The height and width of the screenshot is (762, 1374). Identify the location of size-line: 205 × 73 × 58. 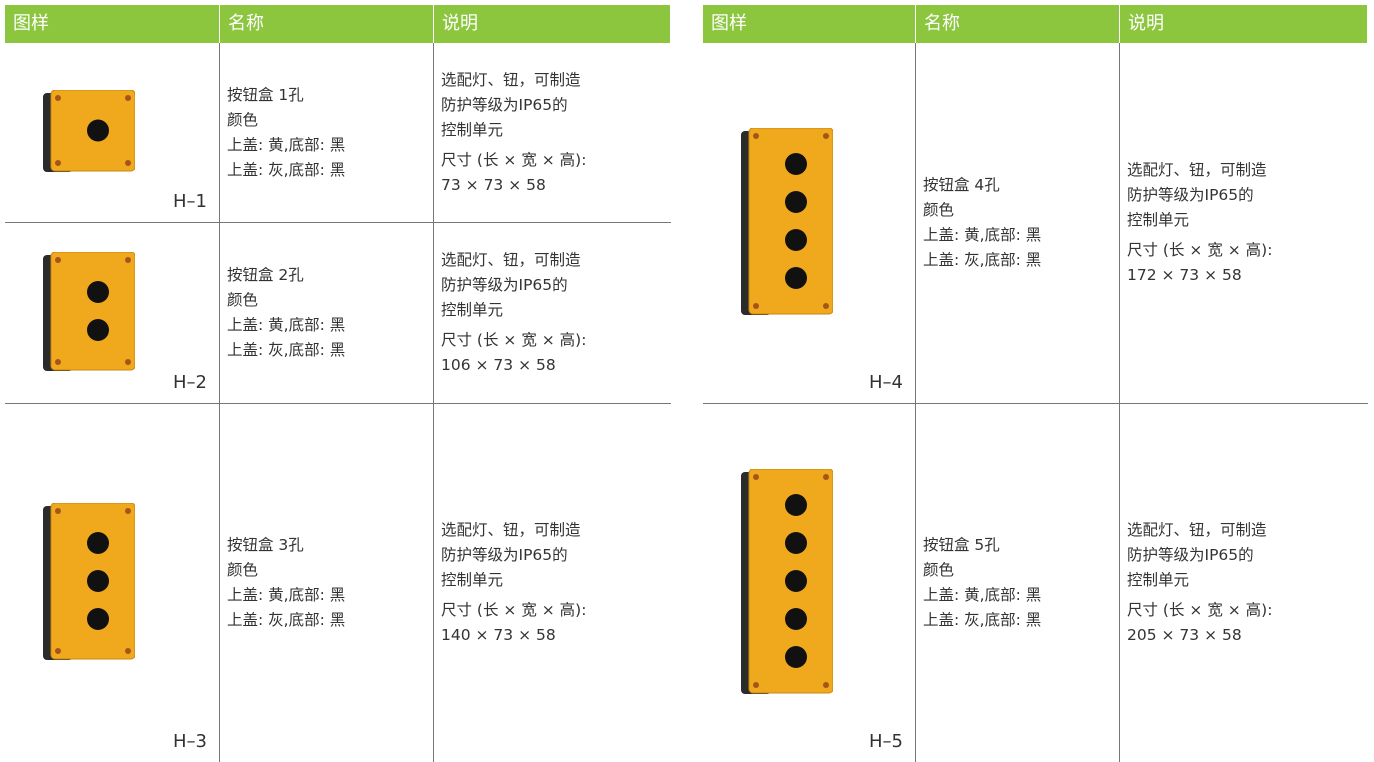
(1184, 635).